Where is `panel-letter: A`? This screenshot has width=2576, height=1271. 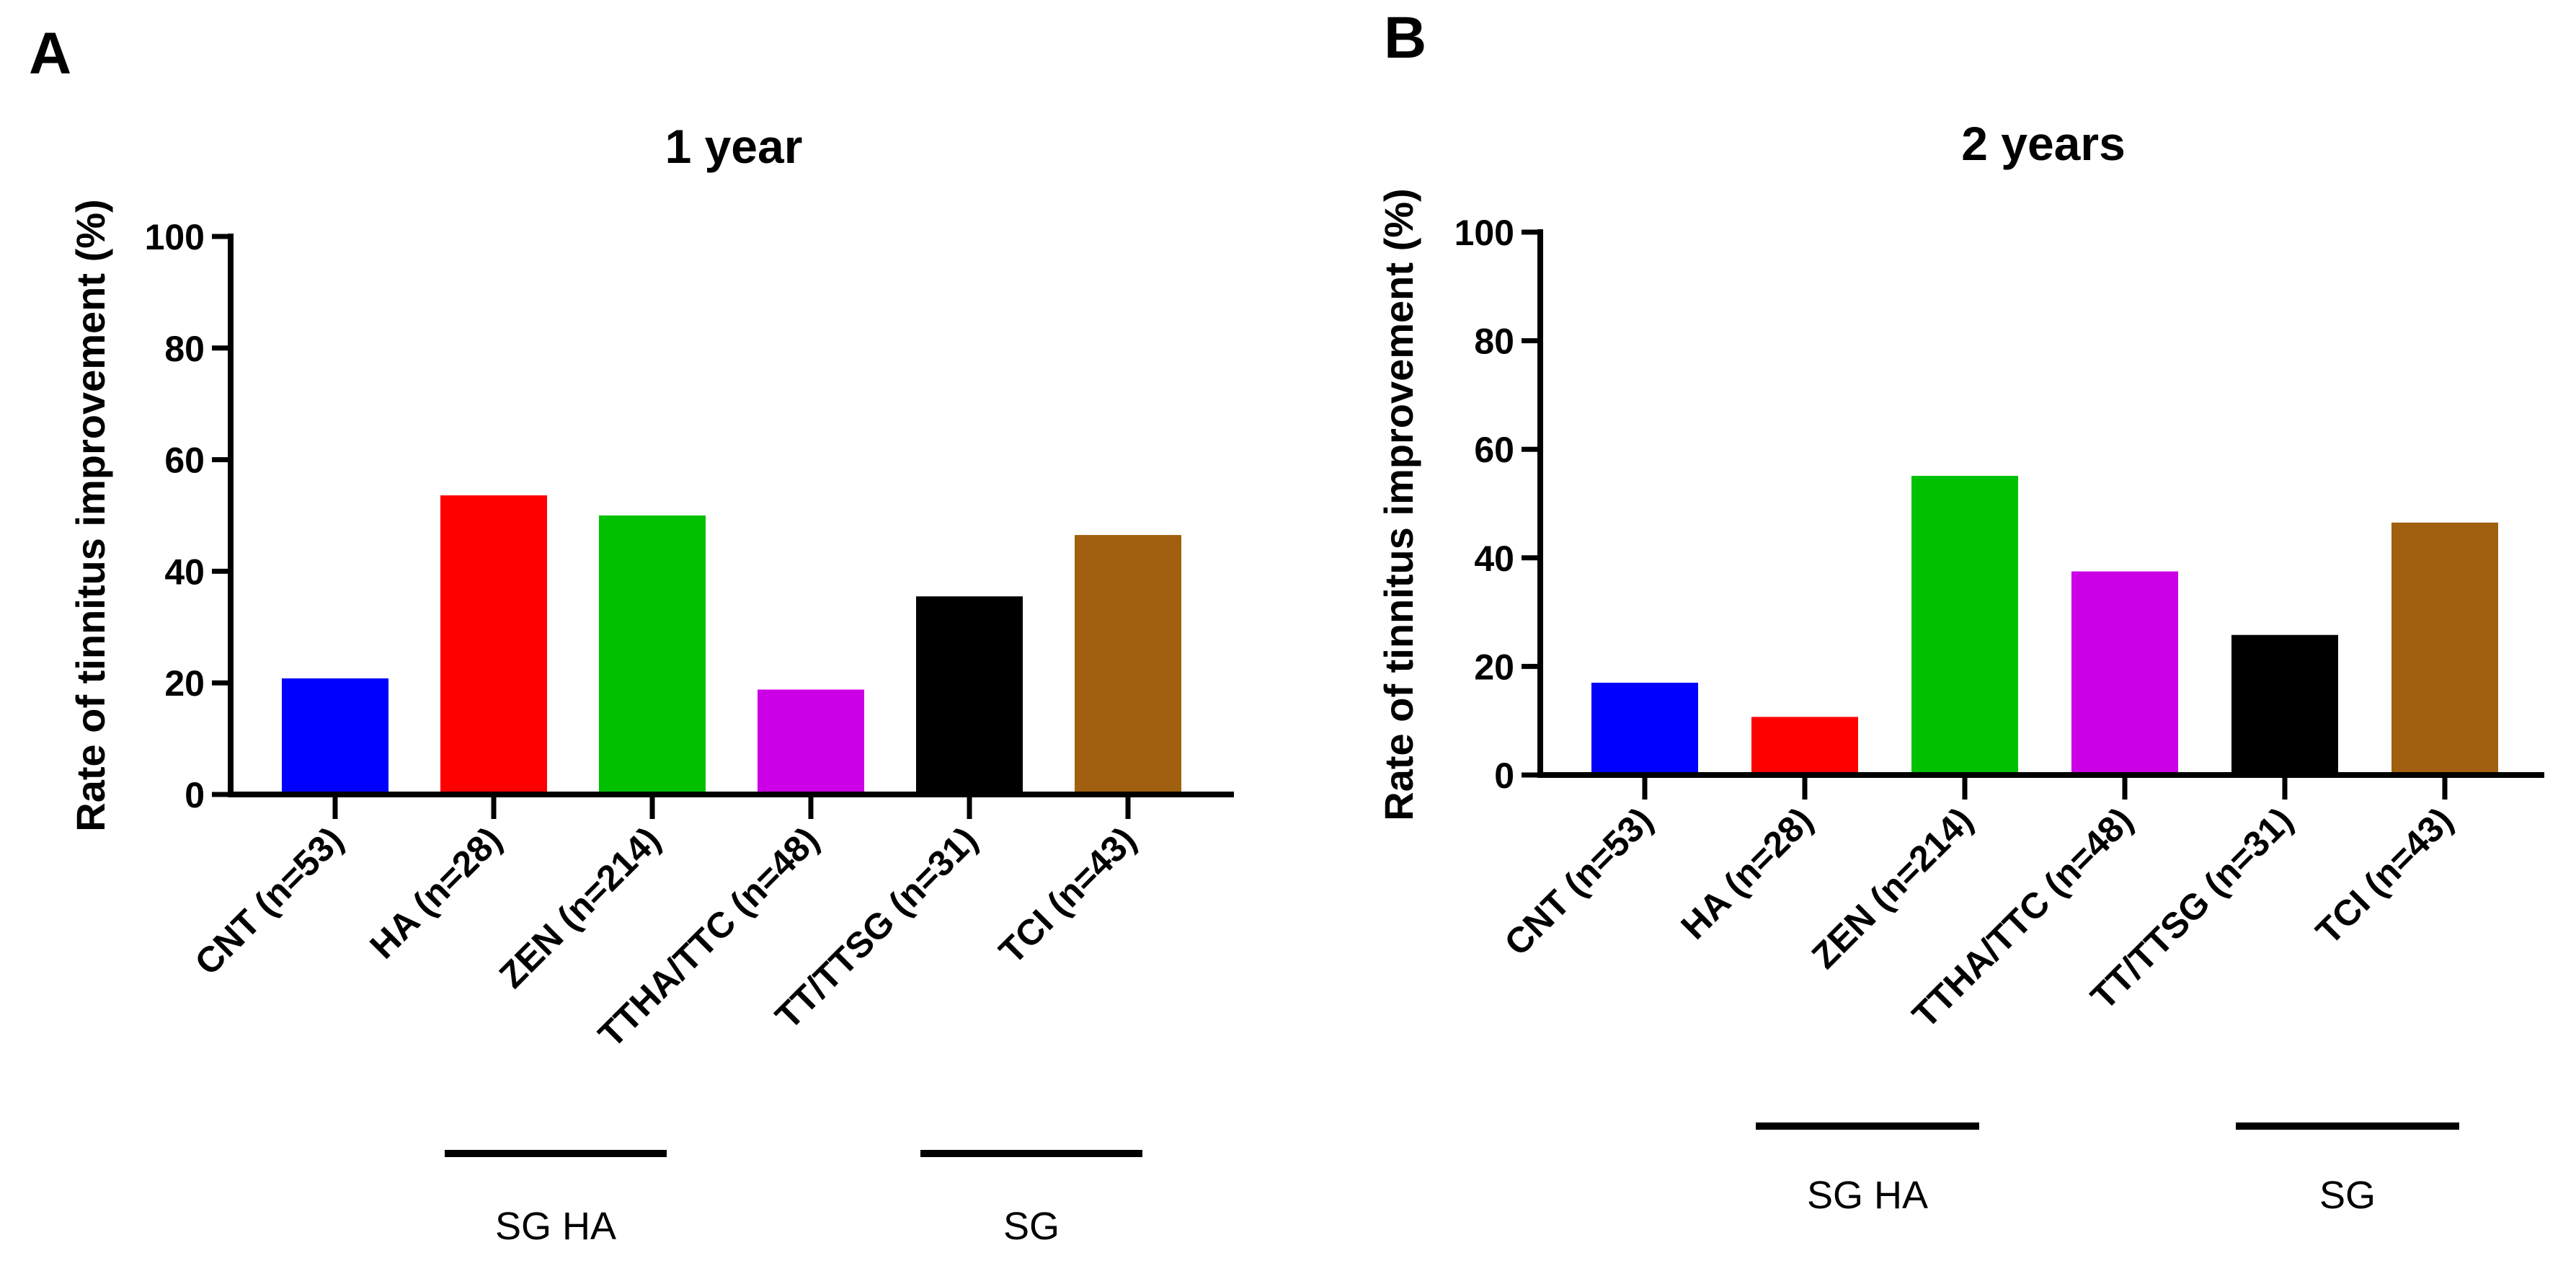
panel-letter: A is located at coordinates (50, 54).